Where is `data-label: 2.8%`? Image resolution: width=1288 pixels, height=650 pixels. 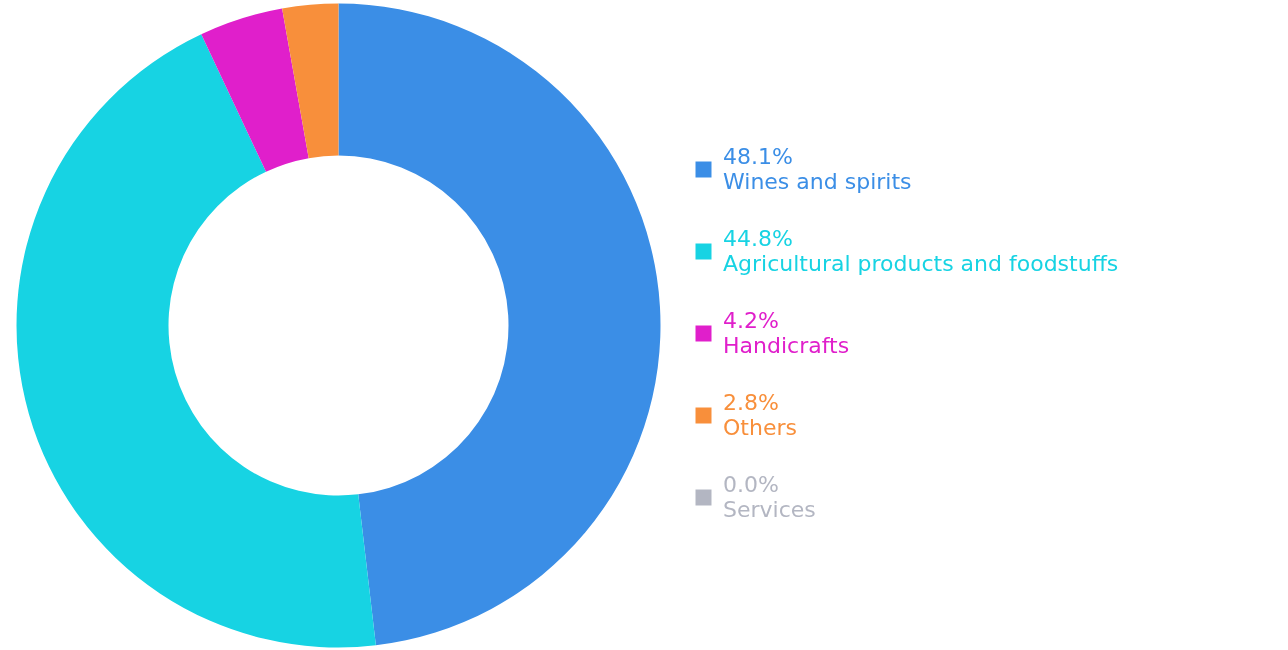
data-label: 2.8% is located at coordinates (751, 402).